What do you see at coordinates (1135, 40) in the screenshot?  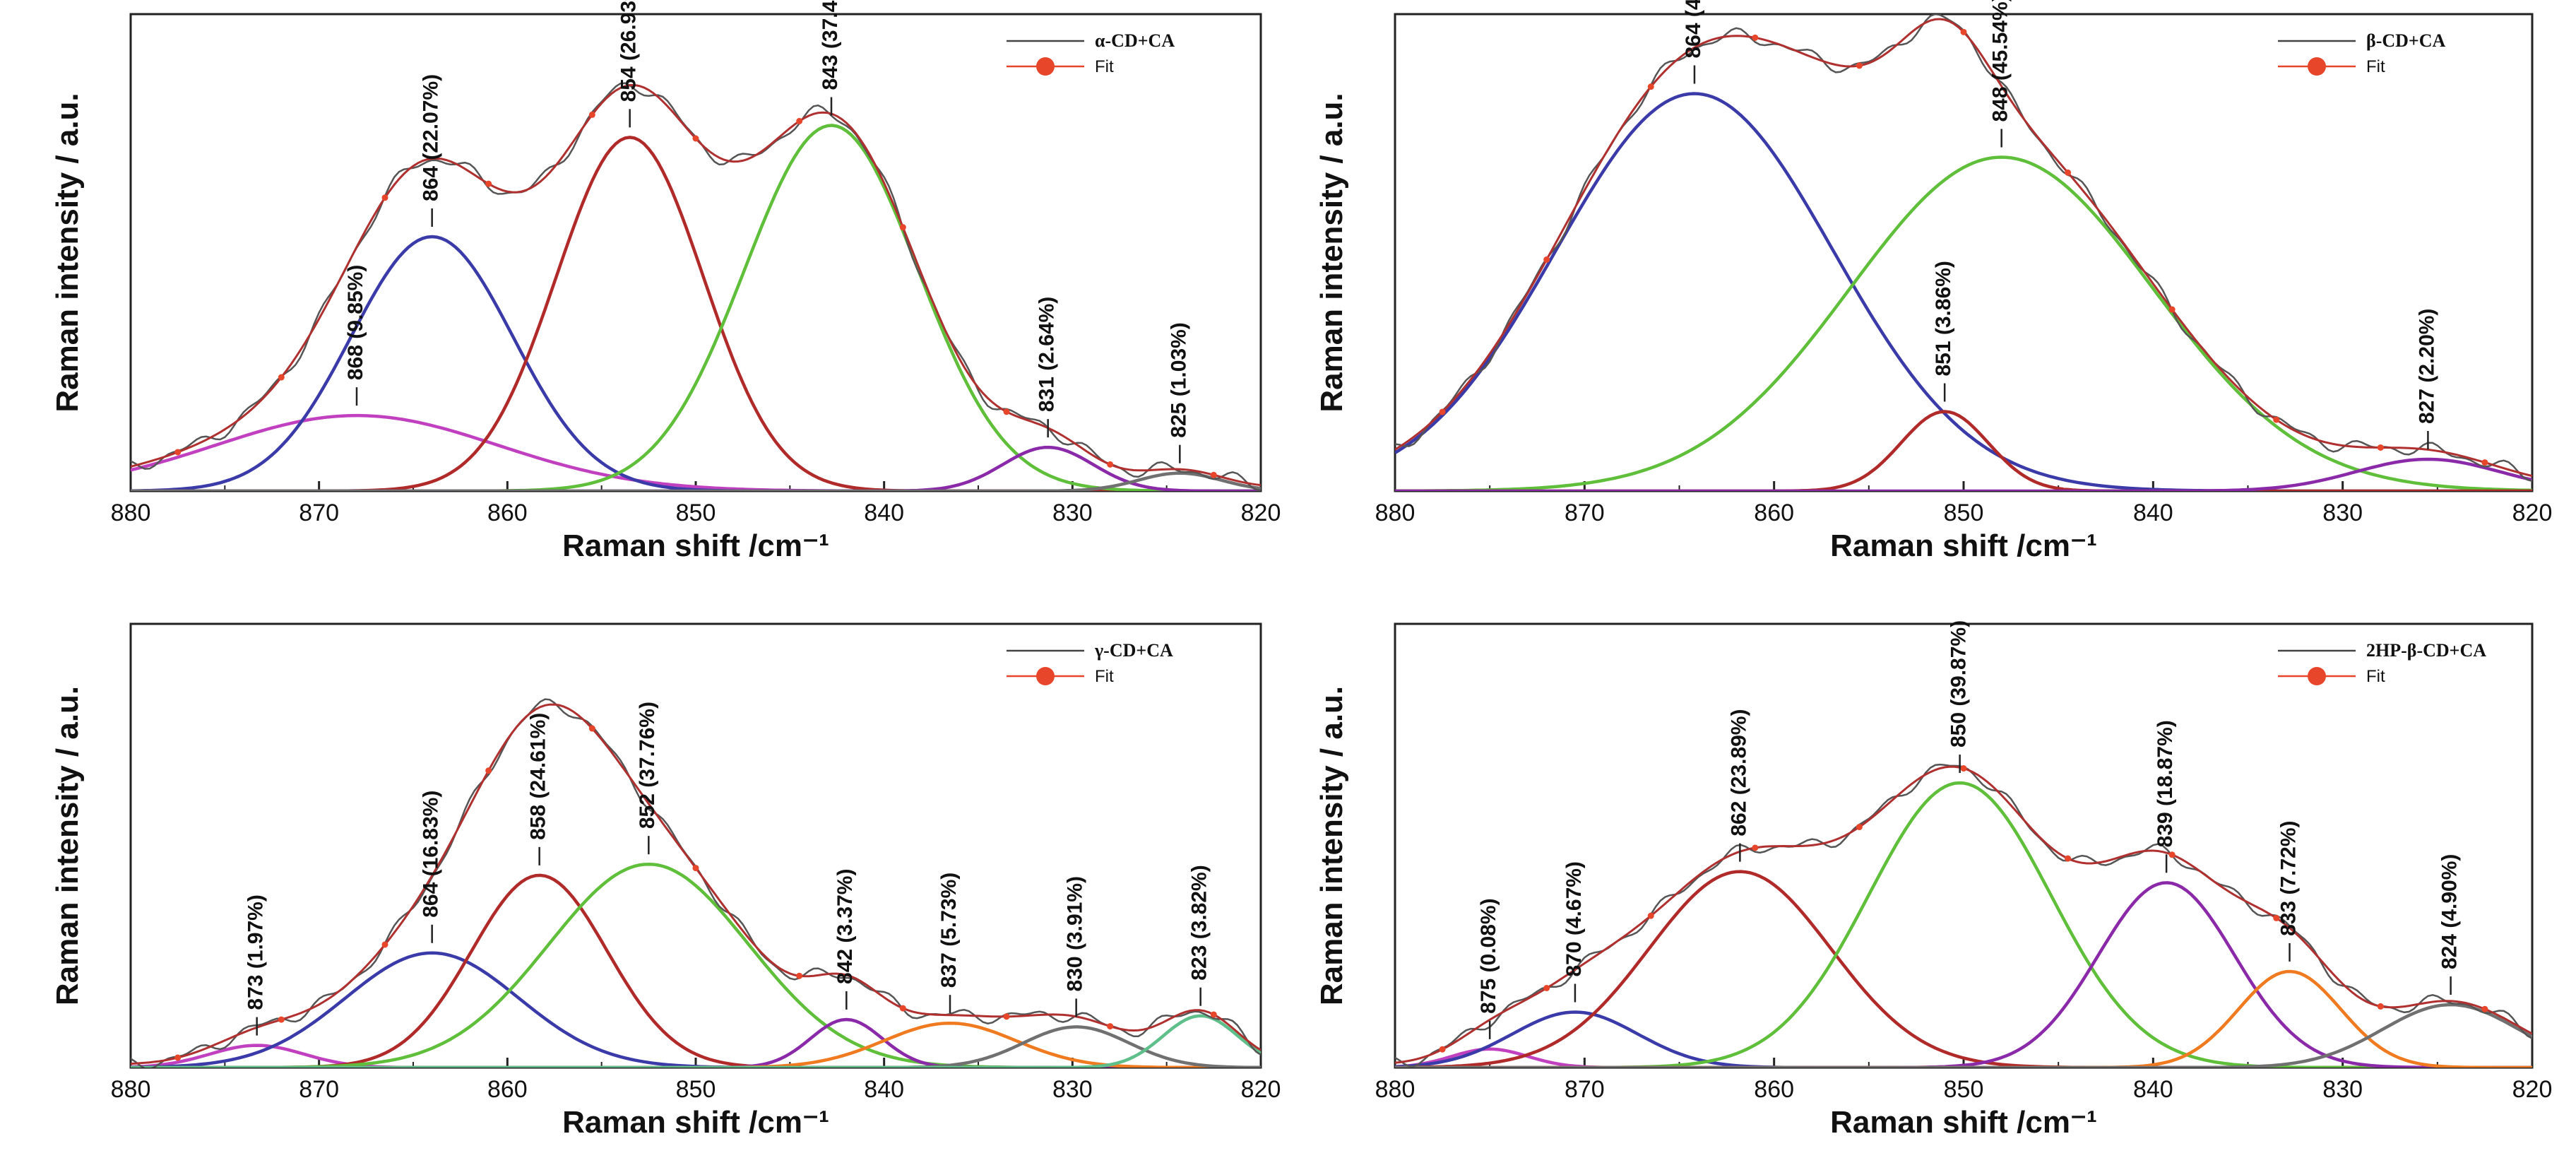 I see `legend-data-label: α-CD+CA` at bounding box center [1135, 40].